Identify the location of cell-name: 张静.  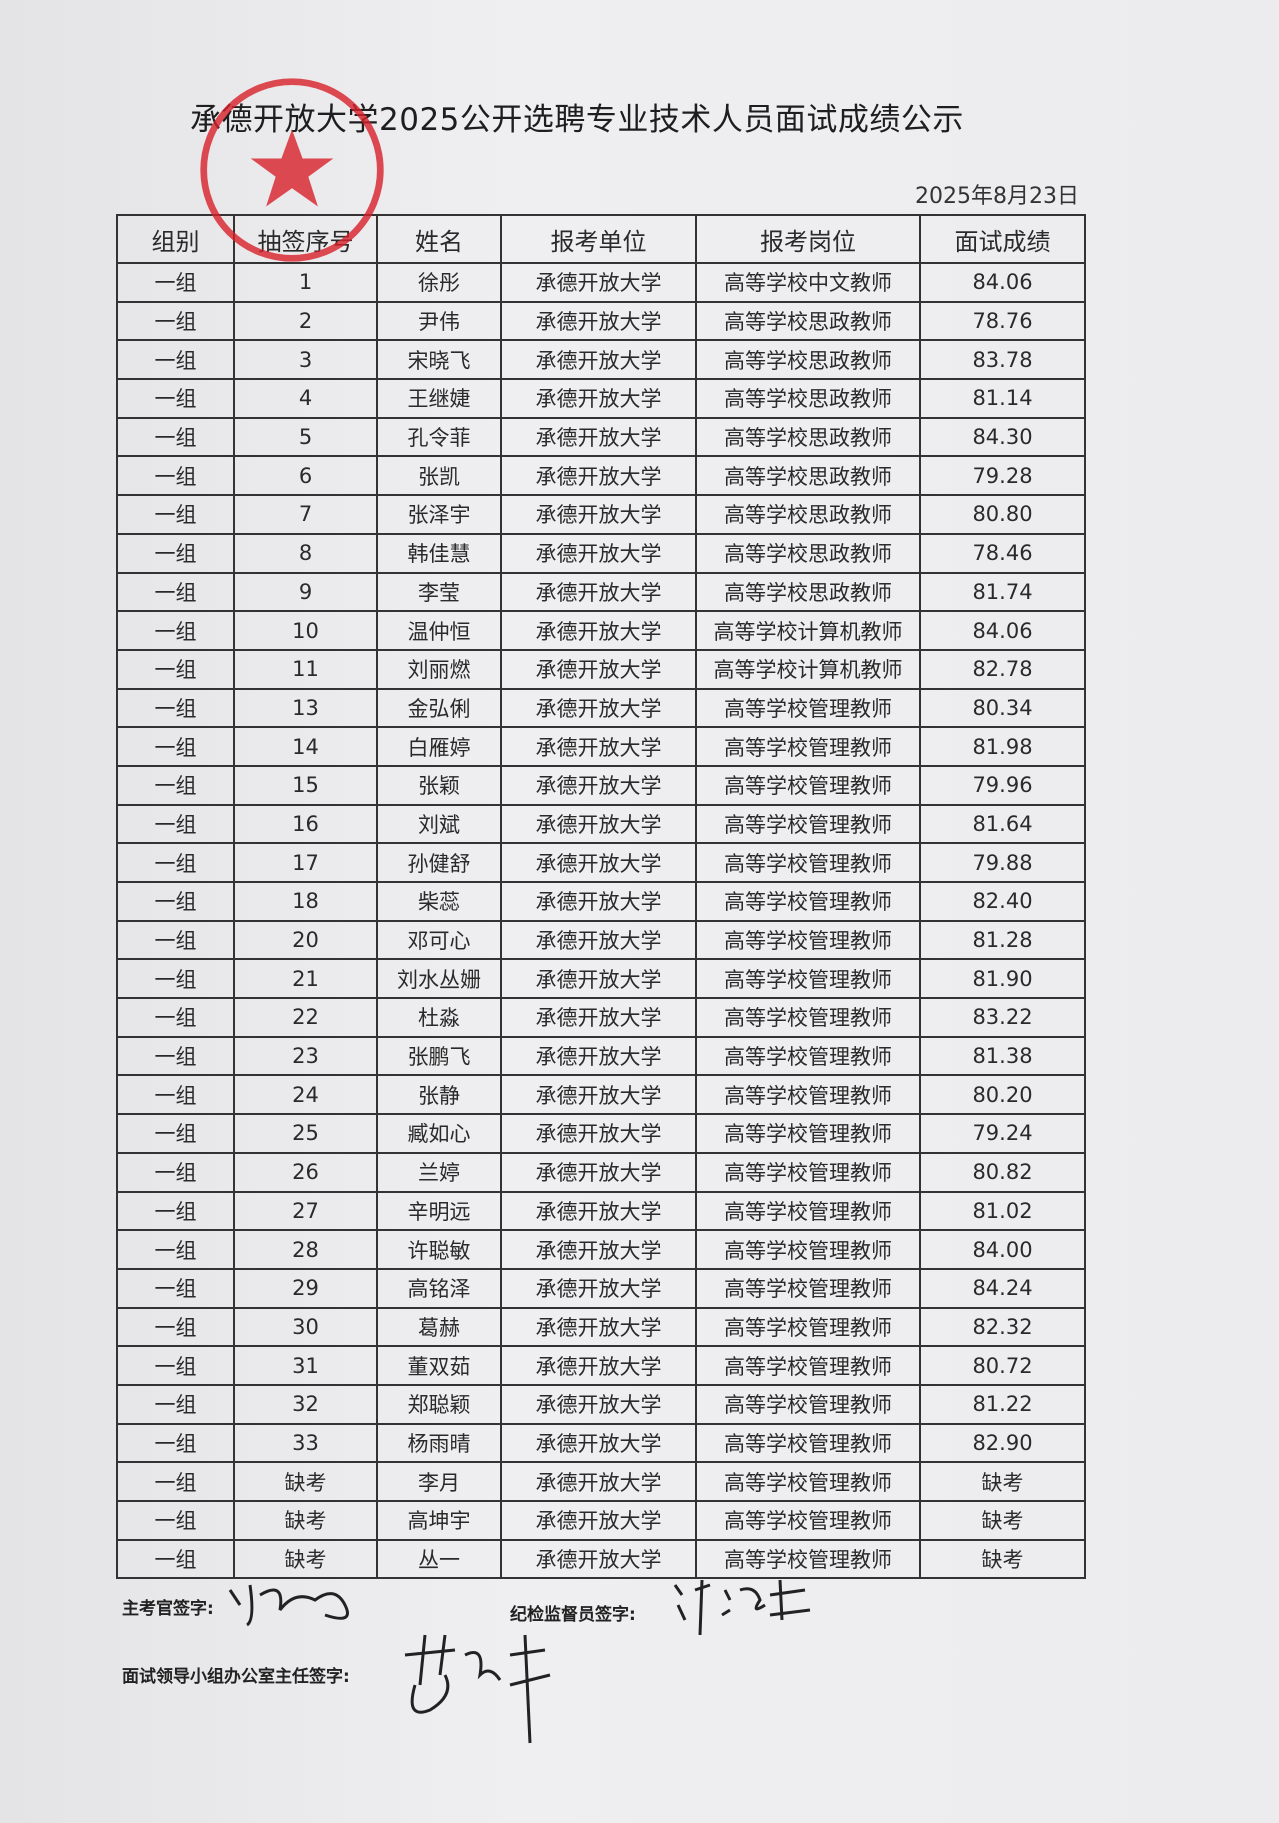
(439, 1095).